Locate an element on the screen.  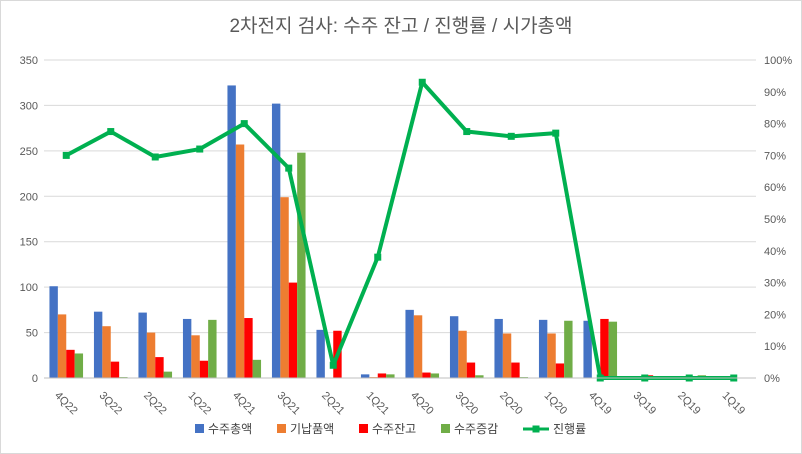
legend-item: 수주총액 is located at coordinates (223, 429).